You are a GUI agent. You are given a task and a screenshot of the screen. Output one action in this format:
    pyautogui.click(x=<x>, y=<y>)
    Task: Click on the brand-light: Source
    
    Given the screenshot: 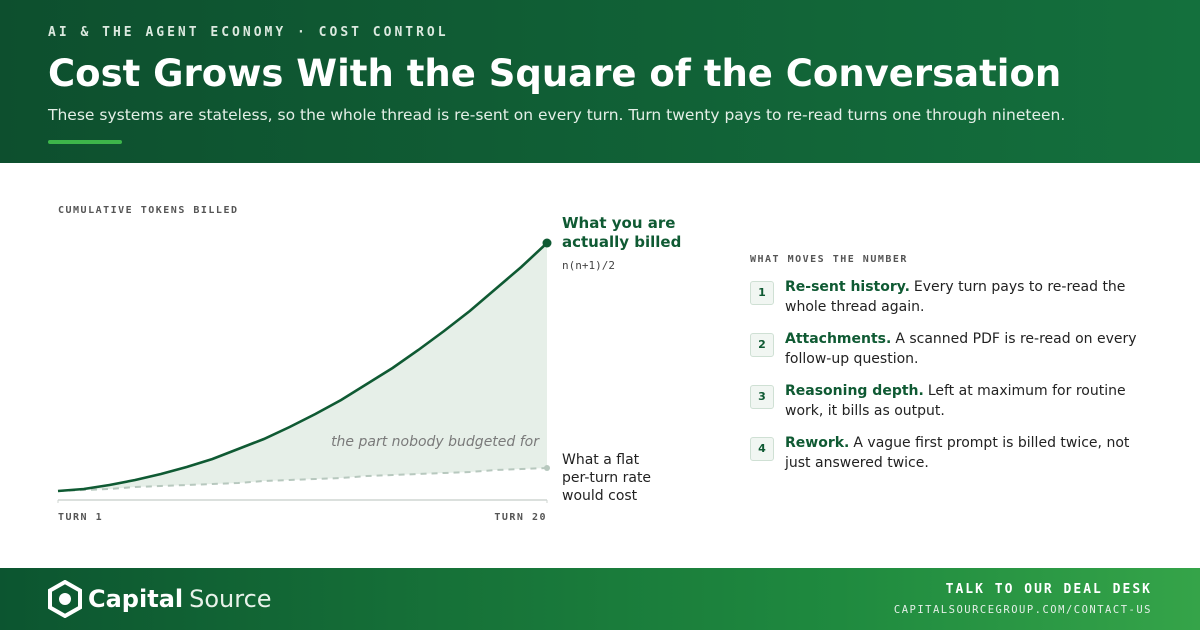 What is the action you would take?
    pyautogui.click(x=230, y=599)
    